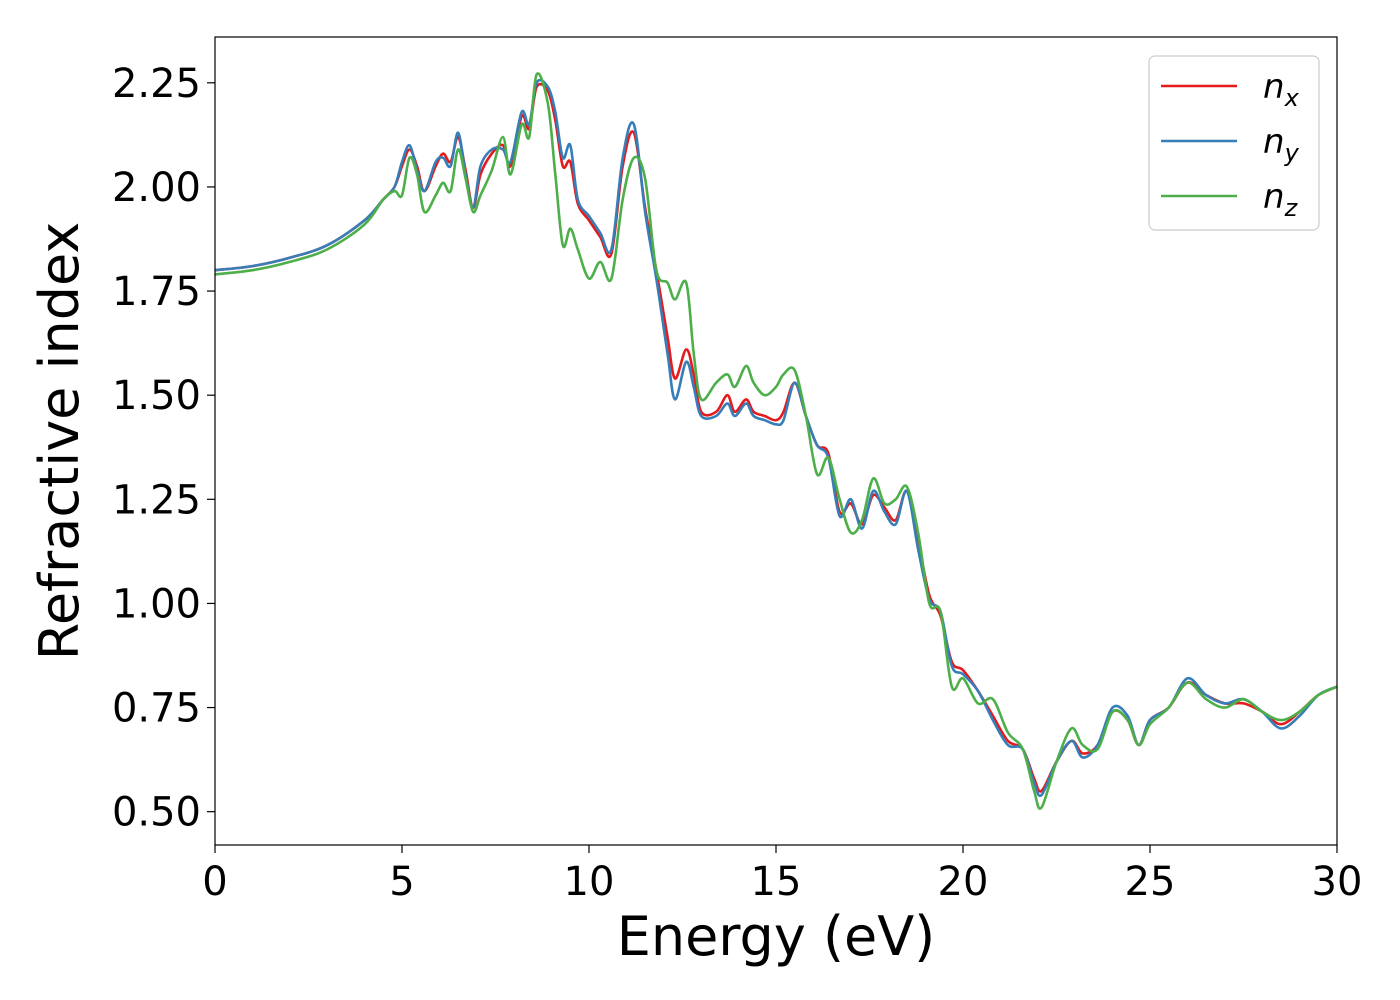 This screenshot has height=1000, width=1400. I want to click on x-tick-label: 25, so click(1150, 882).